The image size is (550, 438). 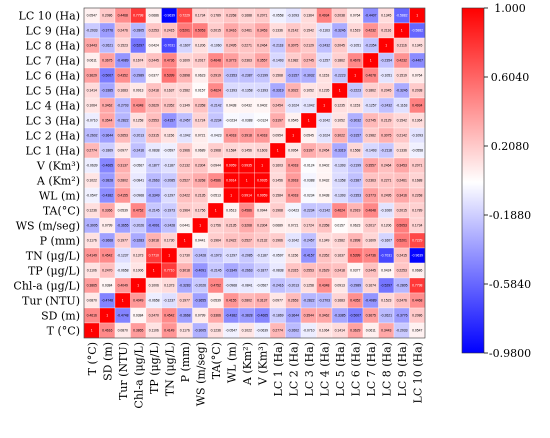 I want to click on cell-value-label: 0.0954, so click(x=278, y=136).